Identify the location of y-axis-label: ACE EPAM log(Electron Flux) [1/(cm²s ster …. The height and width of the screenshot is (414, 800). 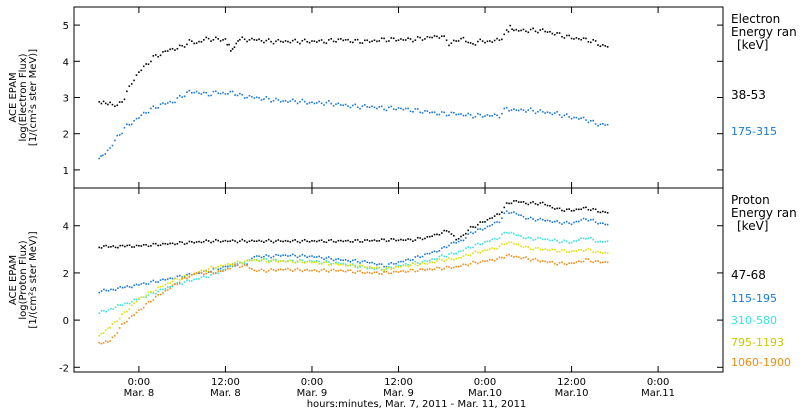
(23, 97).